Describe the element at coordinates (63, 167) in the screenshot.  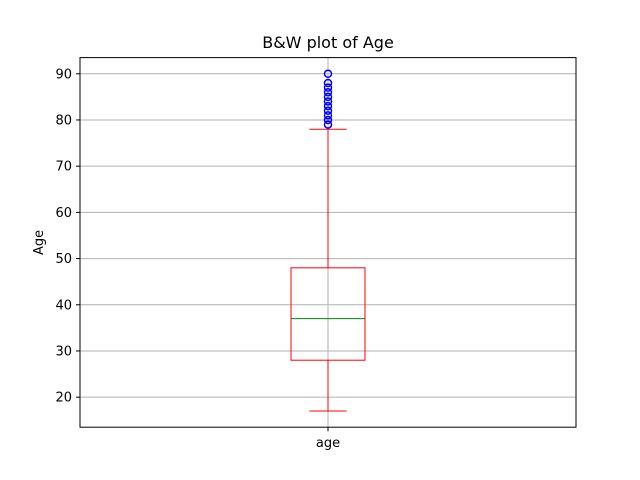
I see `y-tick-label: 70` at that location.